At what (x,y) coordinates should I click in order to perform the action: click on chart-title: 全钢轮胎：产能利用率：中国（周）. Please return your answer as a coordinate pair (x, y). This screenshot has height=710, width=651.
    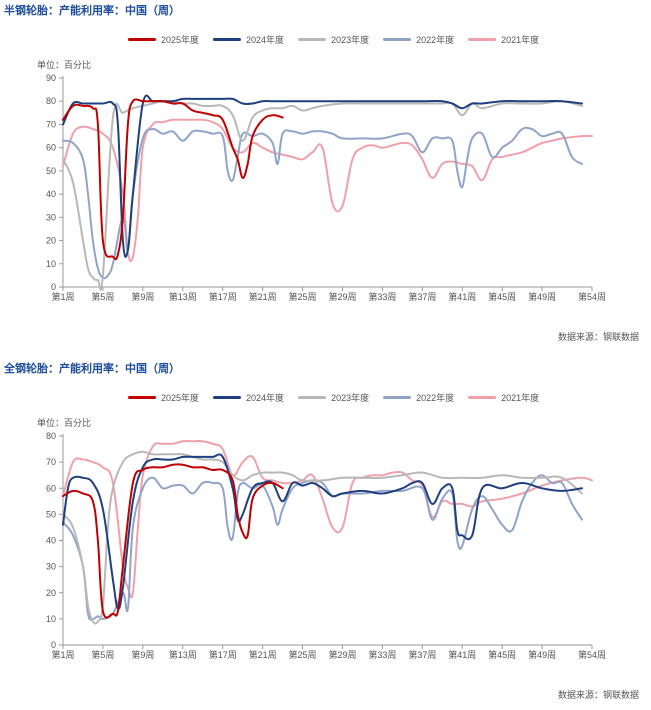
    Looking at the image, I should click on (92, 368).